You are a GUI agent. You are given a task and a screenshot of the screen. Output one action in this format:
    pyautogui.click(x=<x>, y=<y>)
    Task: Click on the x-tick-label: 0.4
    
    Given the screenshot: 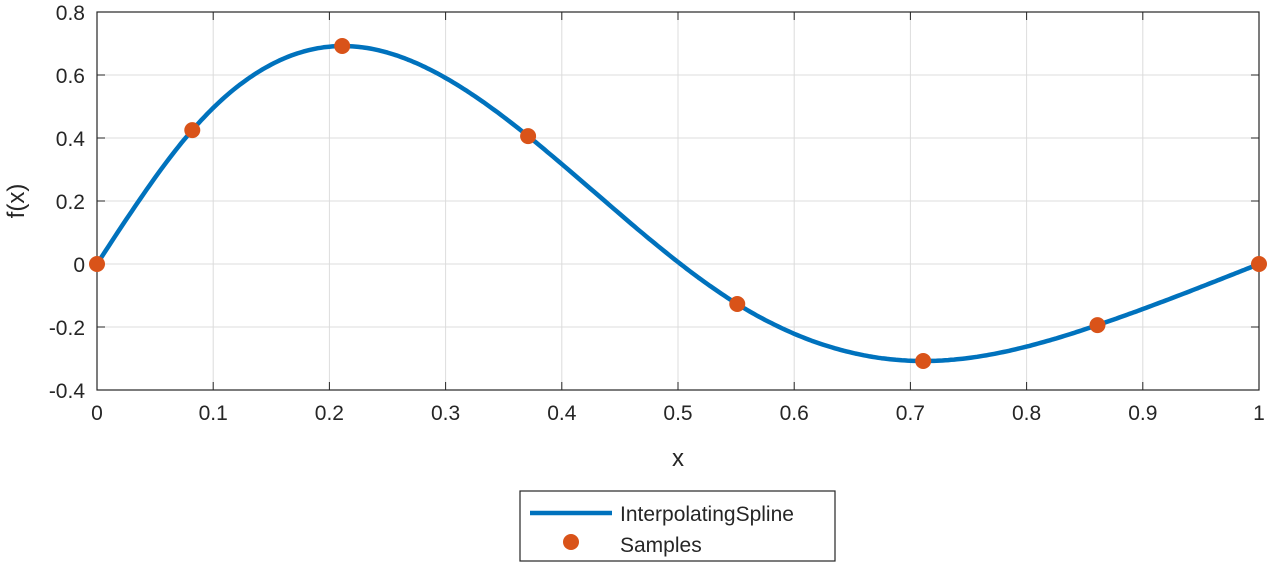 What is the action you would take?
    pyautogui.click(x=562, y=413)
    